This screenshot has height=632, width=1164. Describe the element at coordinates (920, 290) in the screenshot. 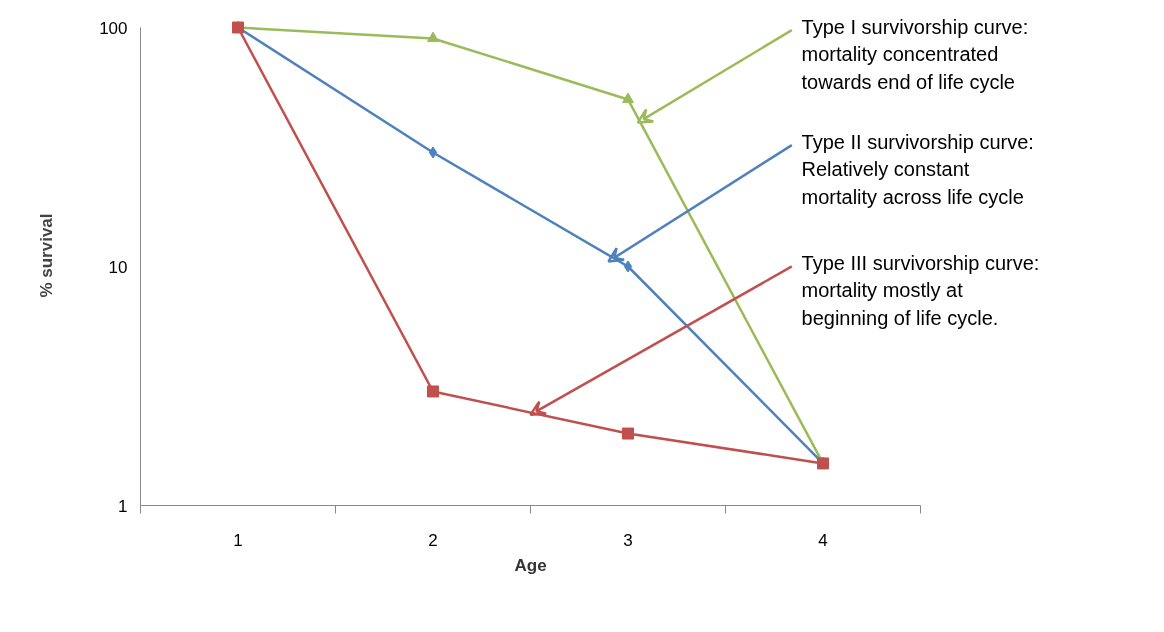

I see `annotation: Type III survivorship curve: mortality mostly at beginning of life cycle.` at that location.